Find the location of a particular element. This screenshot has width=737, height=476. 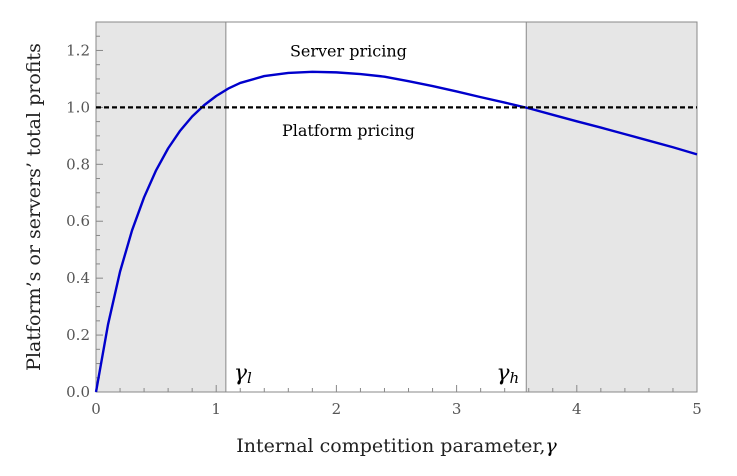

threshold-label-l: γl is located at coordinates (243, 374).